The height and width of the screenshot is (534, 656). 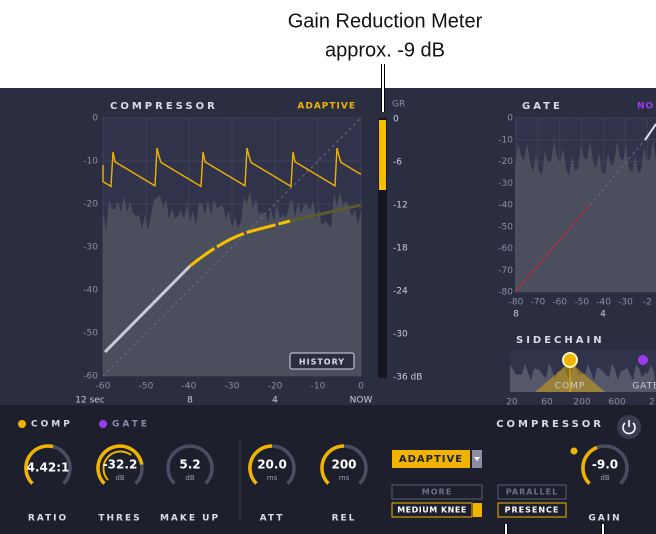 I want to click on knee-dropdown-label: MEDIUM KNEE, so click(x=432, y=510).